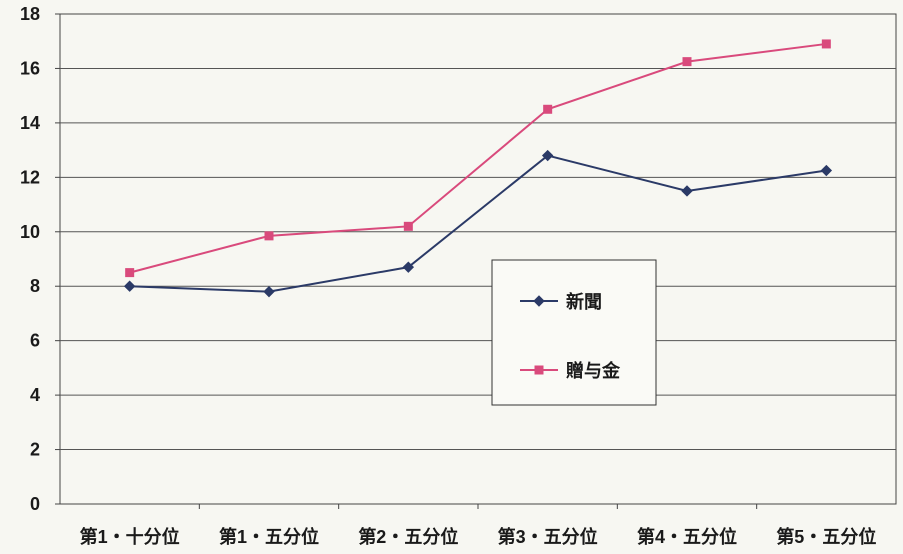 This screenshot has height=554, width=903. I want to click on y-axis-ticks: 0 2 4 6 8 10 12 14 16 18, so click(40, 259).